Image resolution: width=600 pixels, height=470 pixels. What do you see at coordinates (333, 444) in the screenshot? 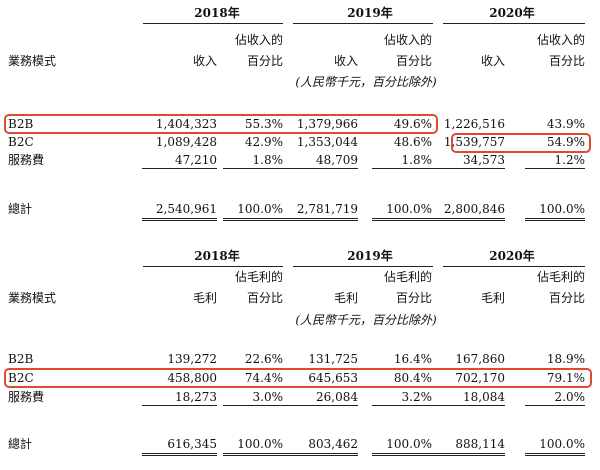
I see `total-value: 803,462` at bounding box center [333, 444].